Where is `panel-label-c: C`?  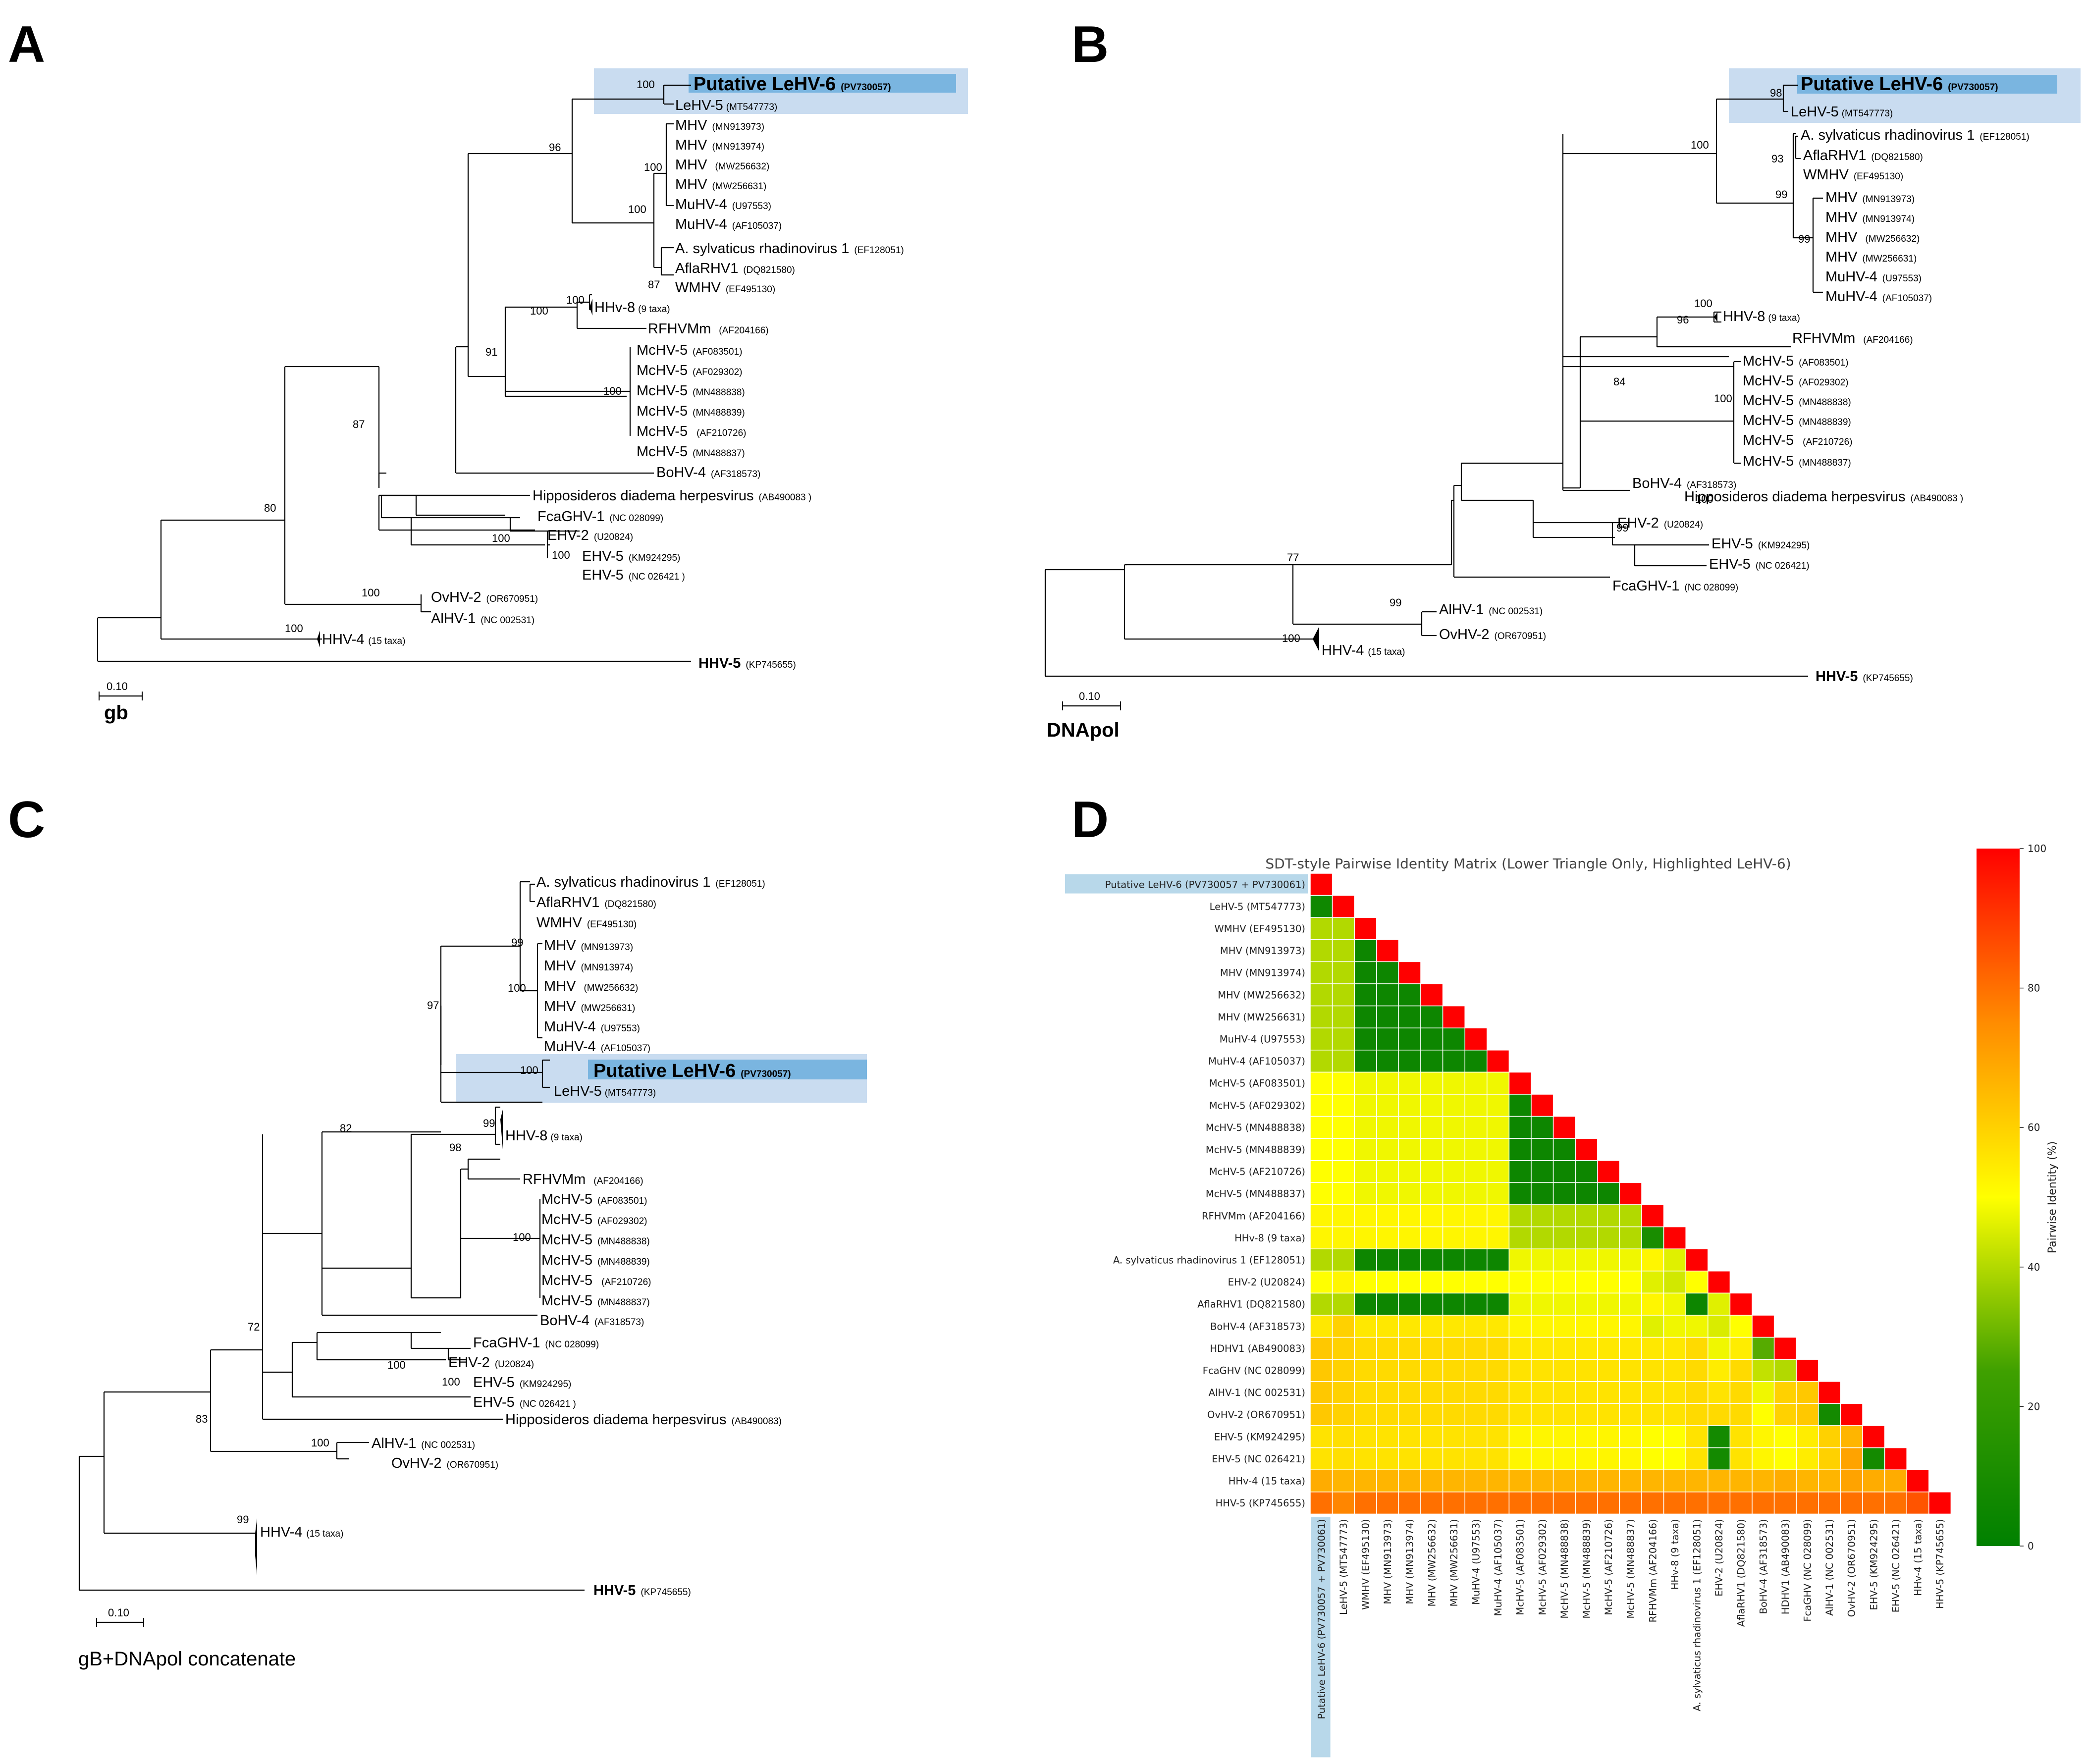 panel-label-c: C is located at coordinates (26, 820).